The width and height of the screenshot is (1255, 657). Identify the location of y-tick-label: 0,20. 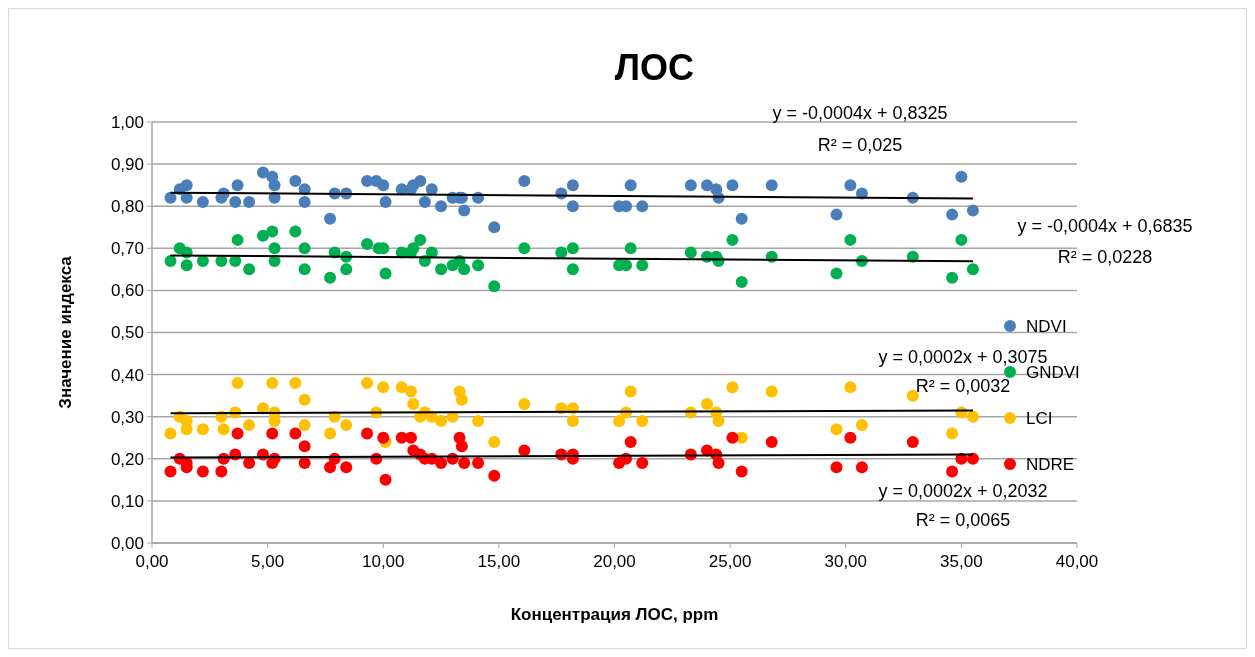
(127, 459).